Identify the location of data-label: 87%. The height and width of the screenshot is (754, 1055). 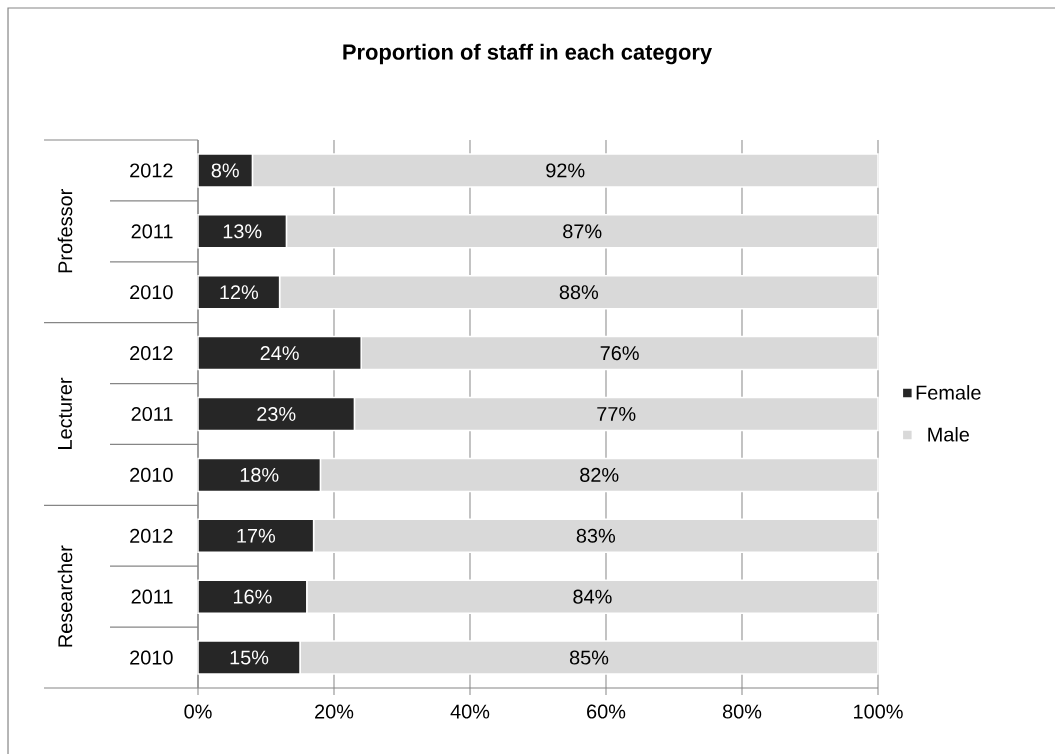
(582, 231).